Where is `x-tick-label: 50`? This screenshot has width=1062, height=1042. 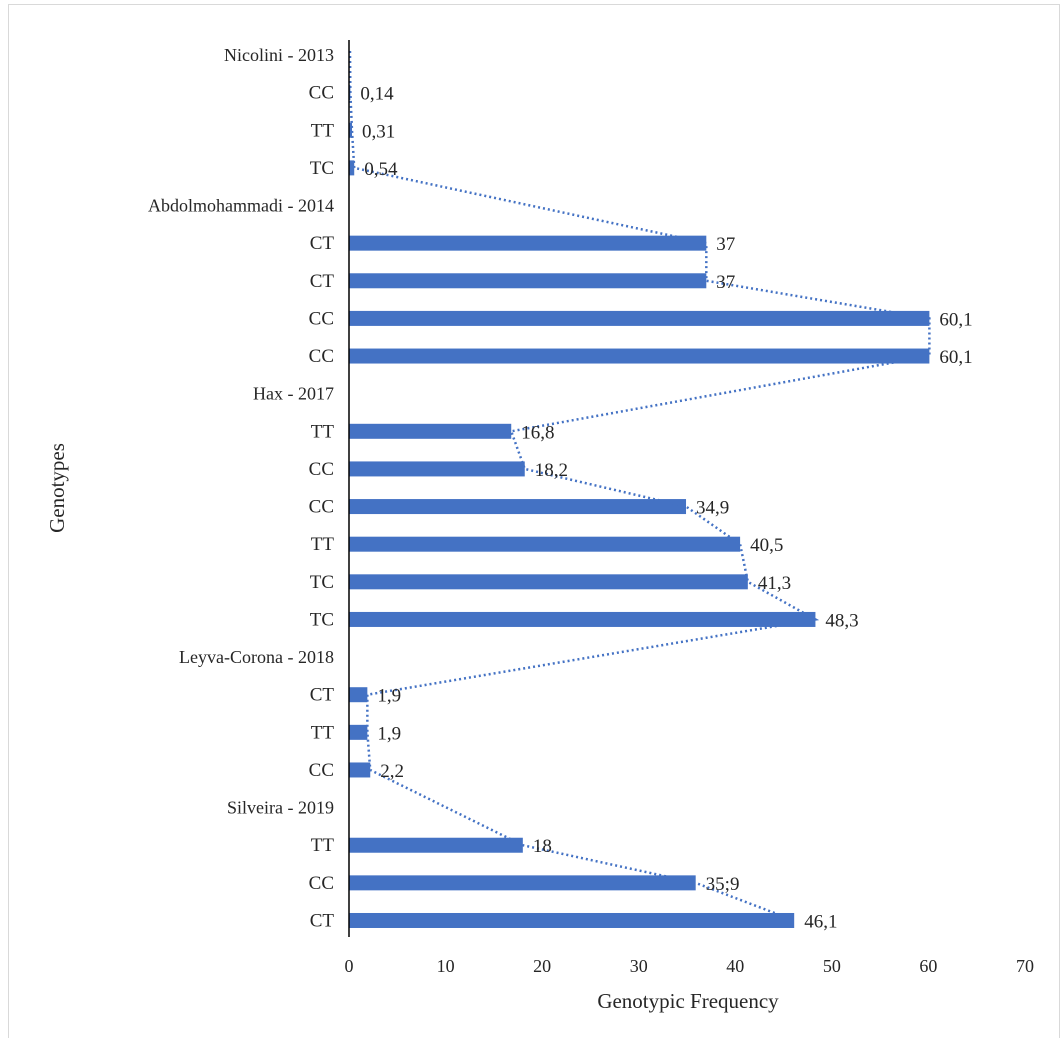 x-tick-label: 50 is located at coordinates (832, 966).